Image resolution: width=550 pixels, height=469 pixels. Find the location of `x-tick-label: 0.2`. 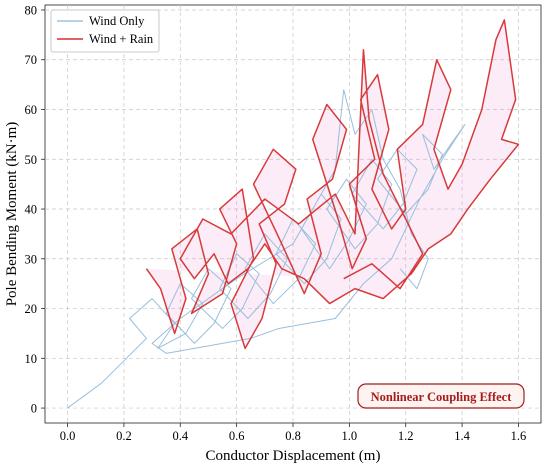

x-tick-label: 0.2 is located at coordinates (124, 436).